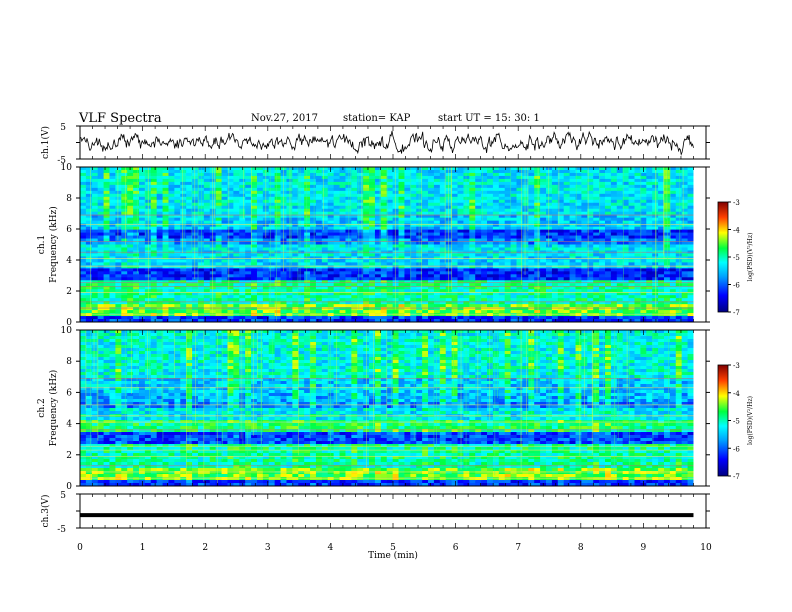 The width and height of the screenshot is (792, 612). I want to click on ch1-ytick-max: 5, so click(63, 128).